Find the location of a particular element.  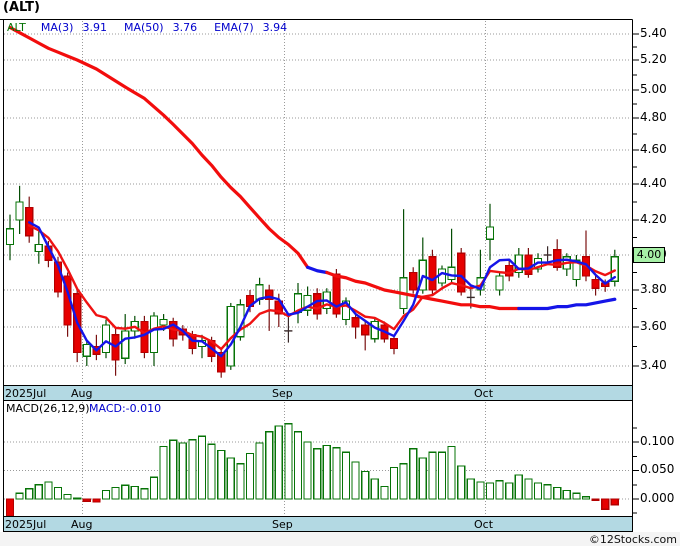

date-axis-bottom: 2025Jul Aug Sep Oct is located at coordinates (316, 524).